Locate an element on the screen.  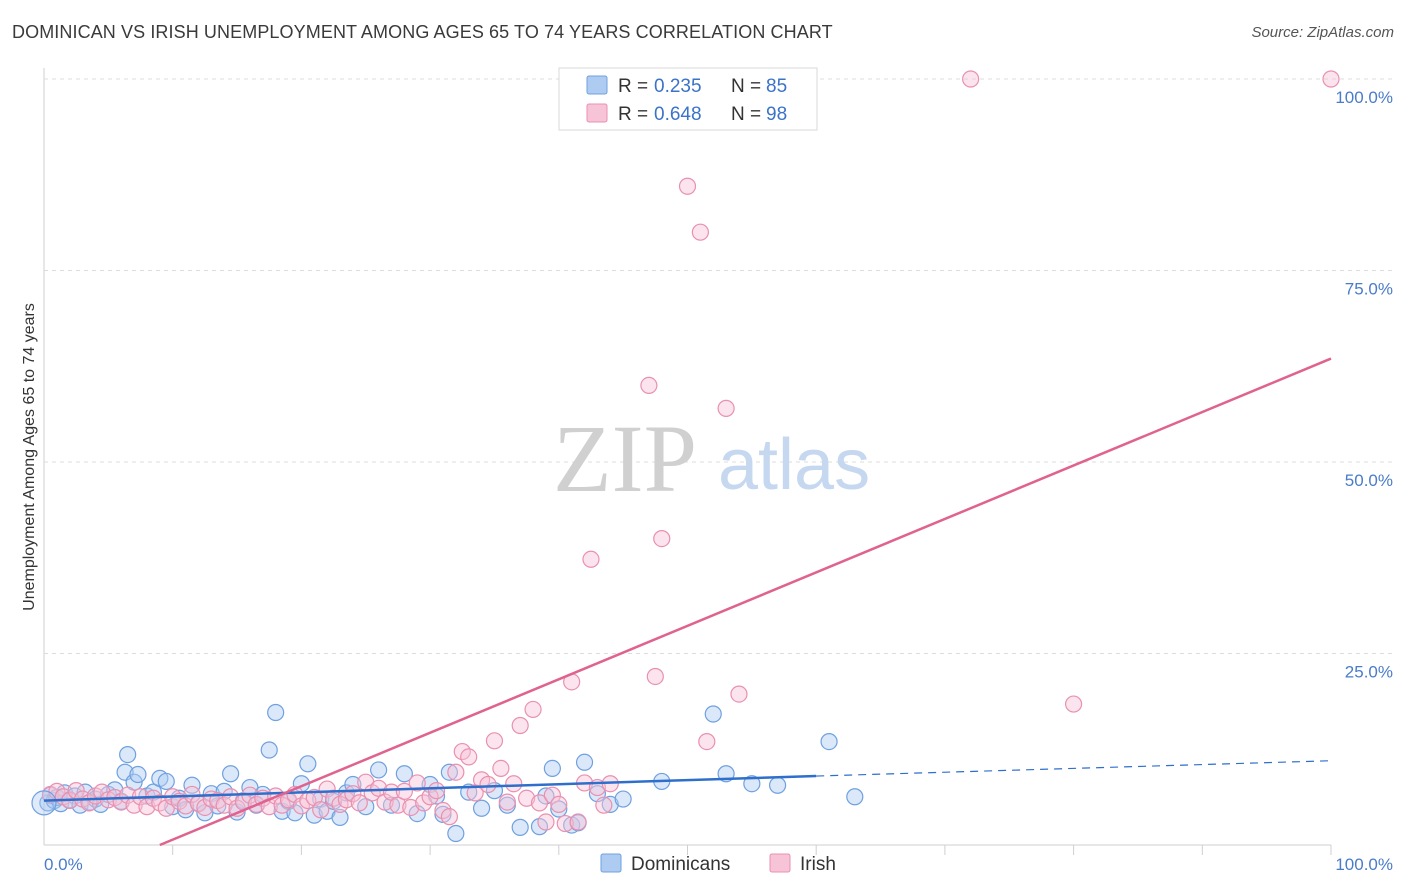
legend-r-value-1: 0.235 is located at coordinates (678, 86).